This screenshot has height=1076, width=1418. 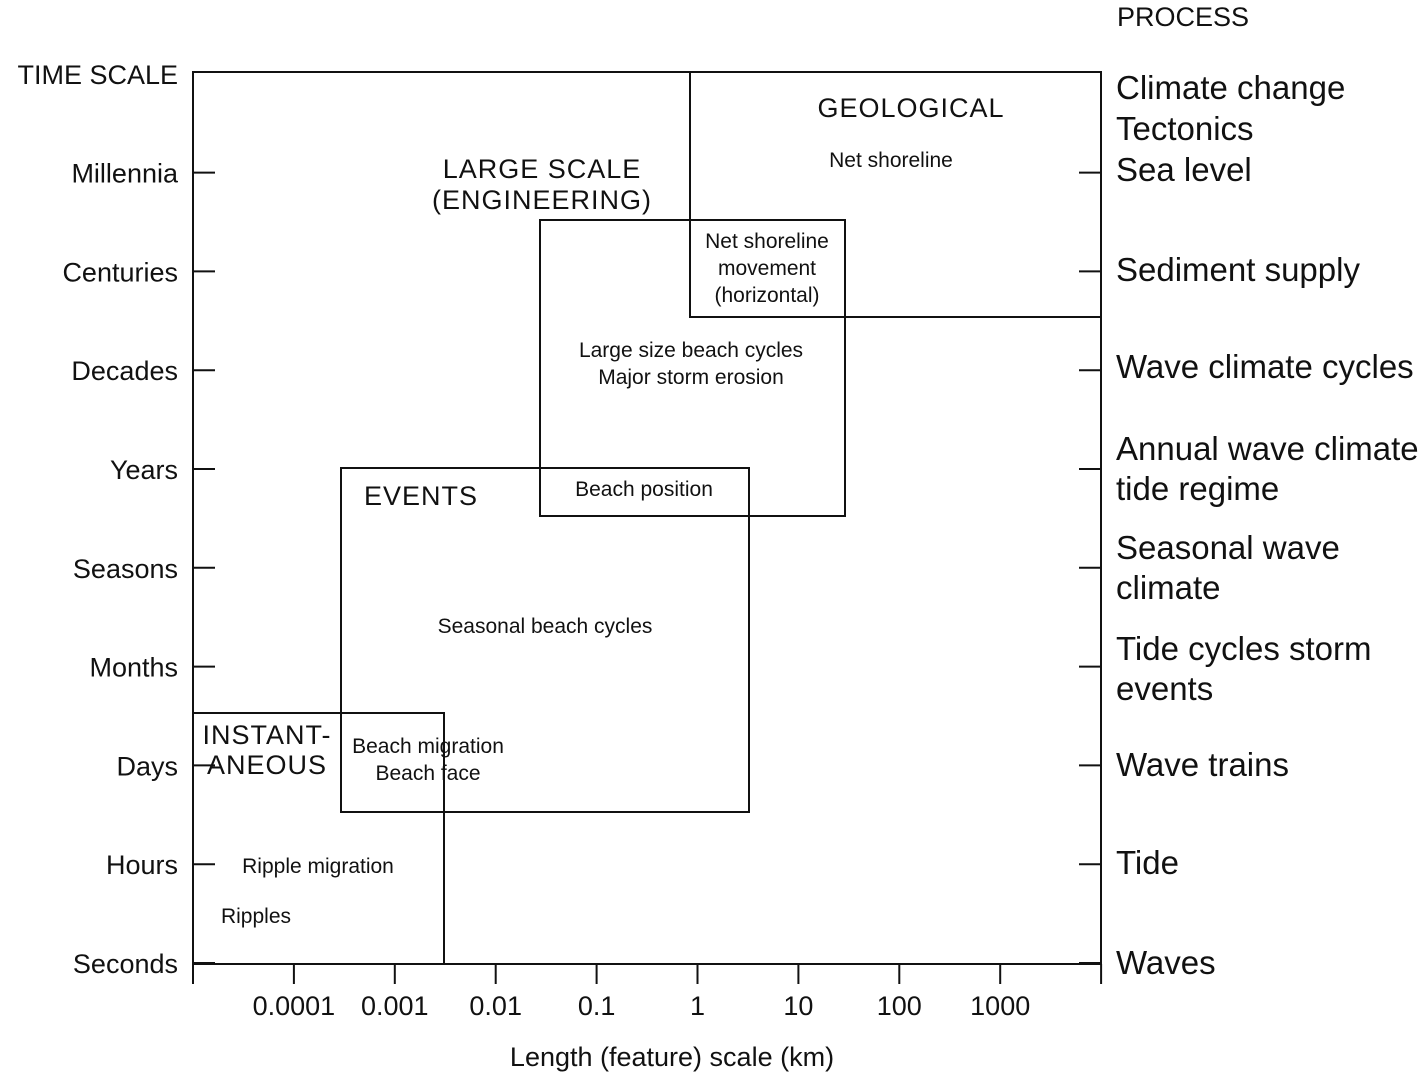 What do you see at coordinates (644, 489) in the screenshot?
I see `beach-position-label: Beach position` at bounding box center [644, 489].